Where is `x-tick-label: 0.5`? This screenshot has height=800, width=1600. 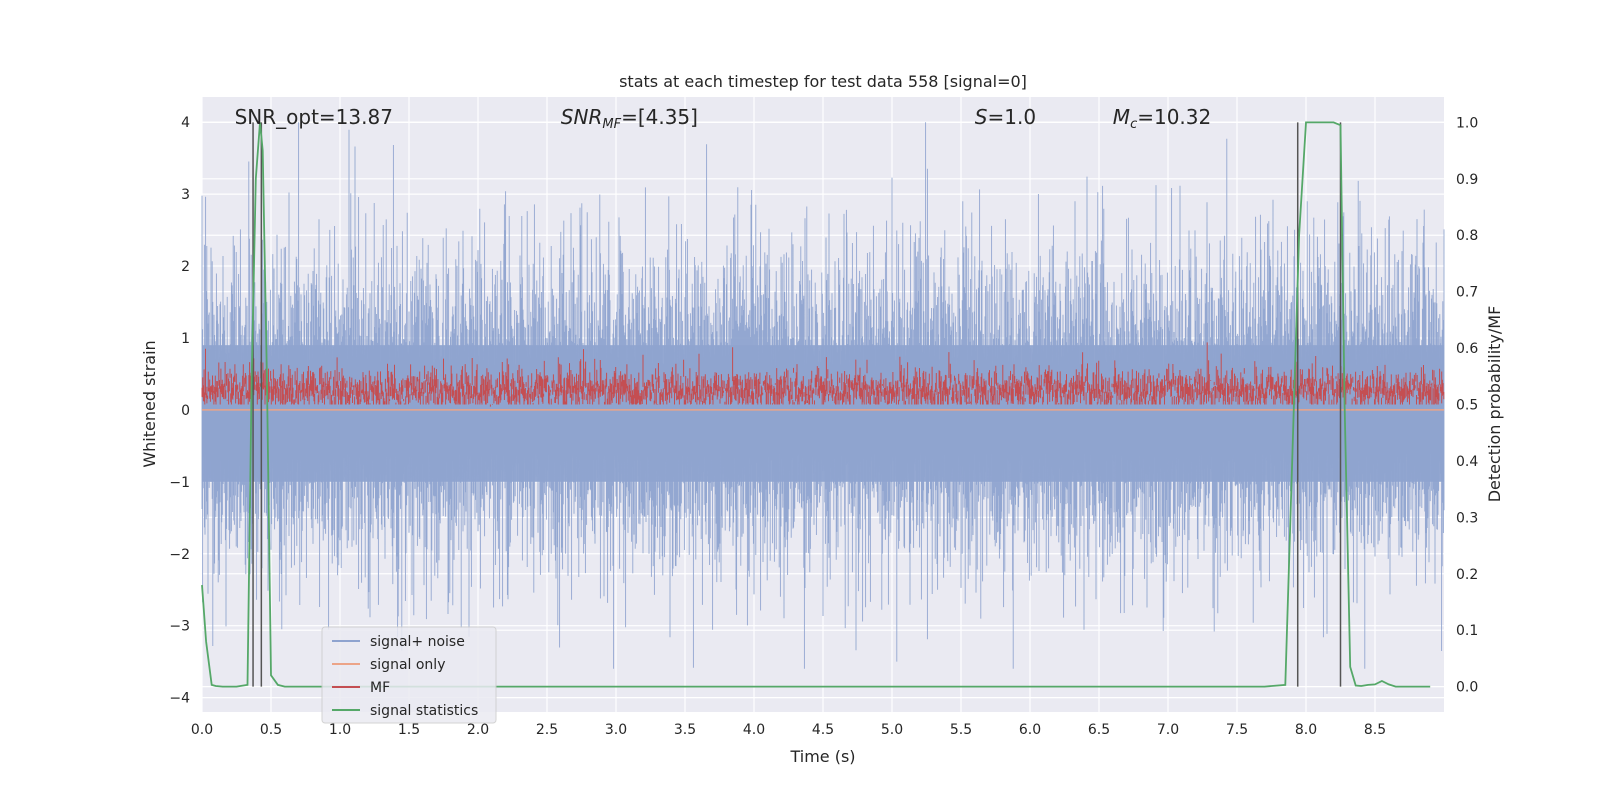
x-tick-label: 0.5 is located at coordinates (271, 730).